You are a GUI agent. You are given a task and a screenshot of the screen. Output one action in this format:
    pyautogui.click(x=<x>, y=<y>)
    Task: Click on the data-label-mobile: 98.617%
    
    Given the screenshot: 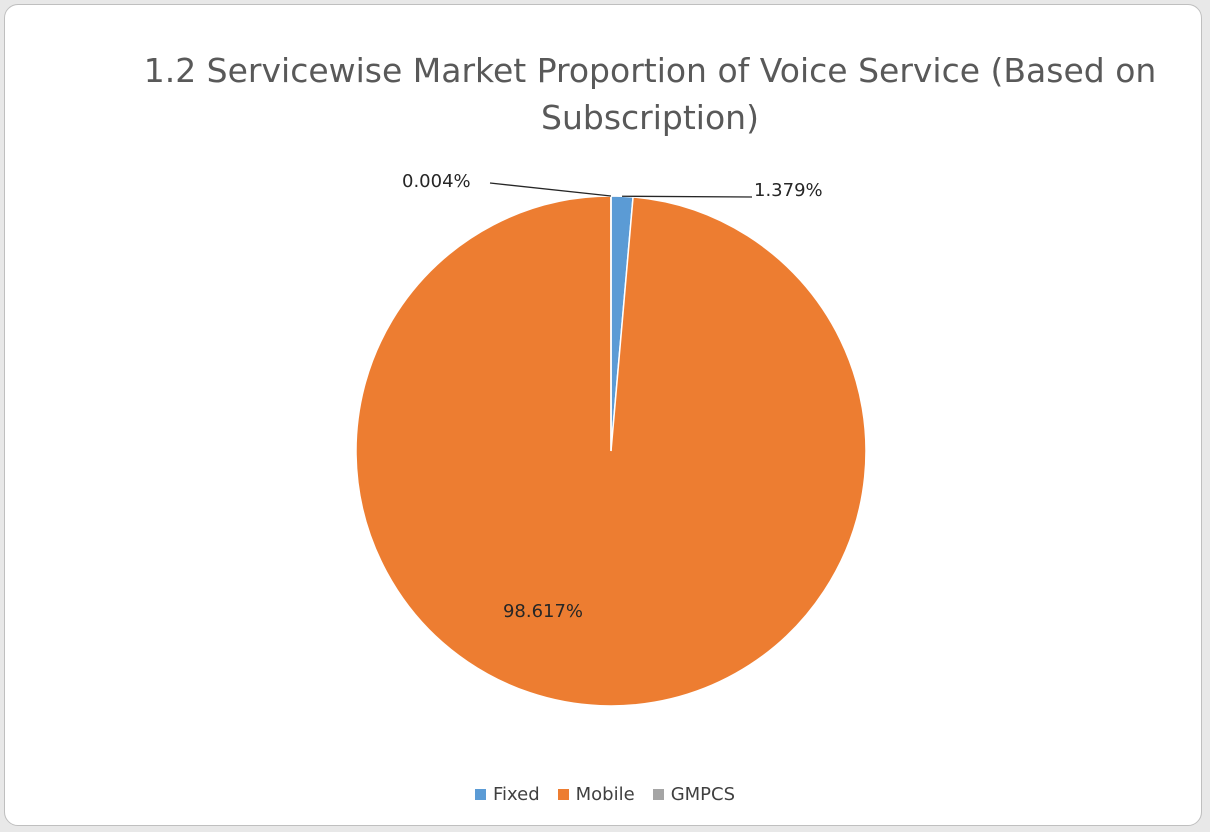 What is the action you would take?
    pyautogui.click(x=543, y=611)
    